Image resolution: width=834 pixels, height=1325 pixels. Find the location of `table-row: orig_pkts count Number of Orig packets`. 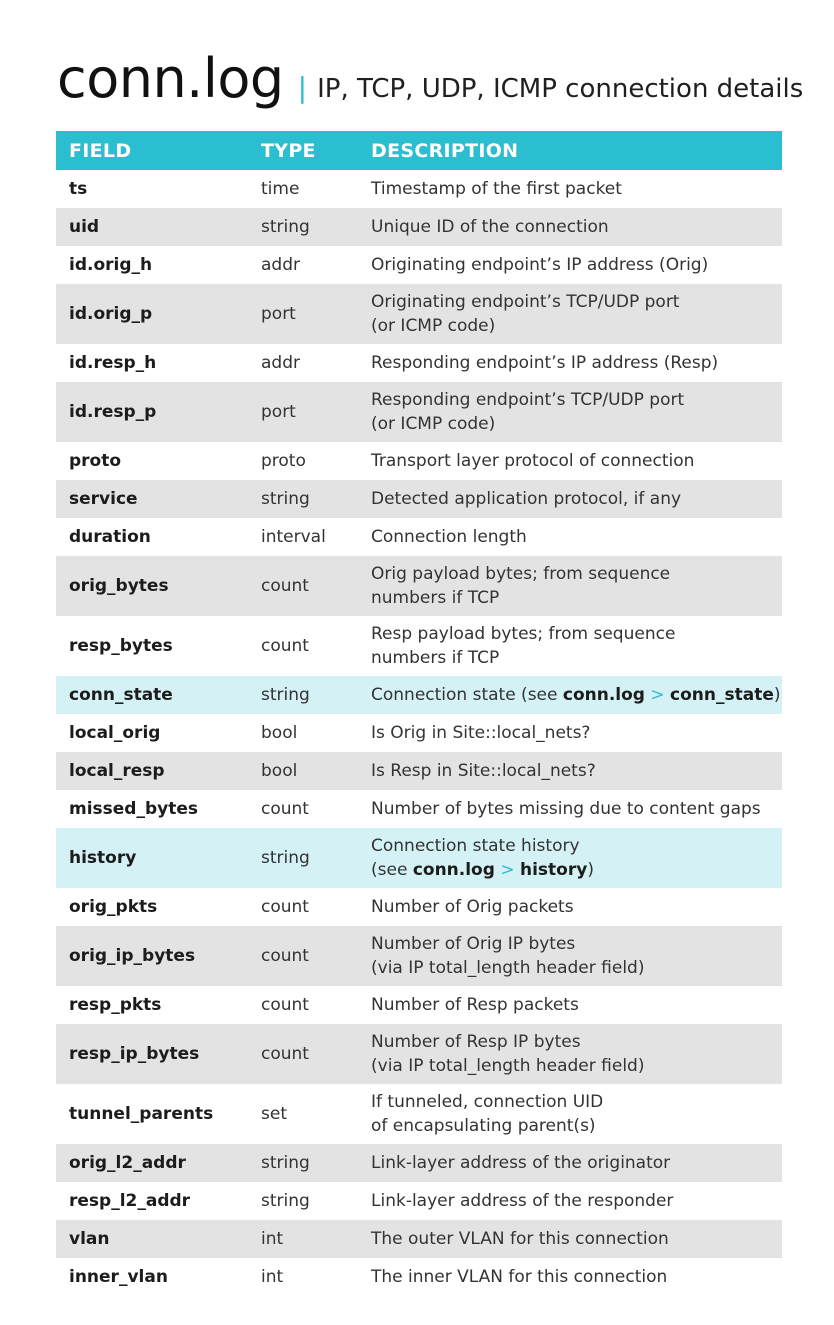

table-row: orig_pkts count Number of Orig packets is located at coordinates (419, 907).